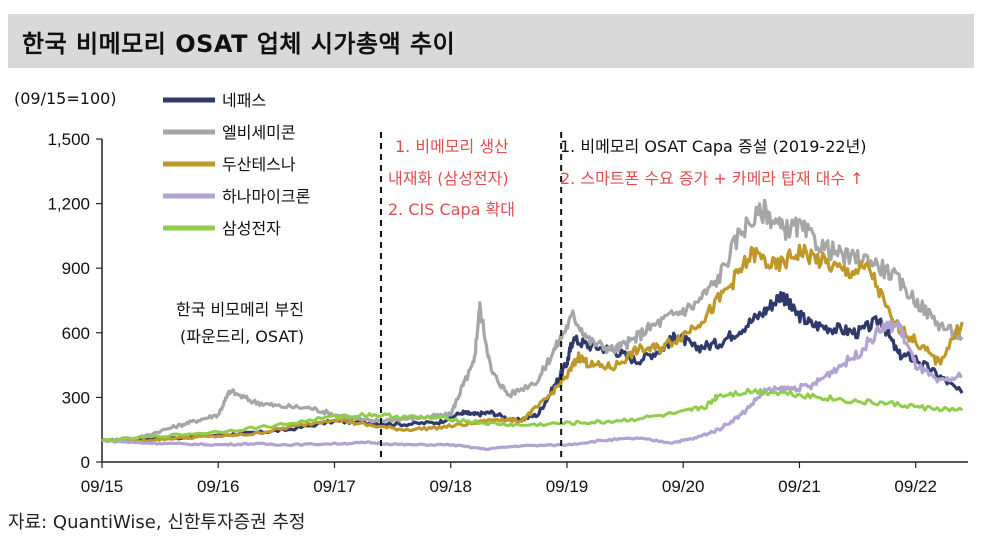  Describe the element at coordinates (244, 100) in the screenshot. I see `legend-label: 네패스` at that location.